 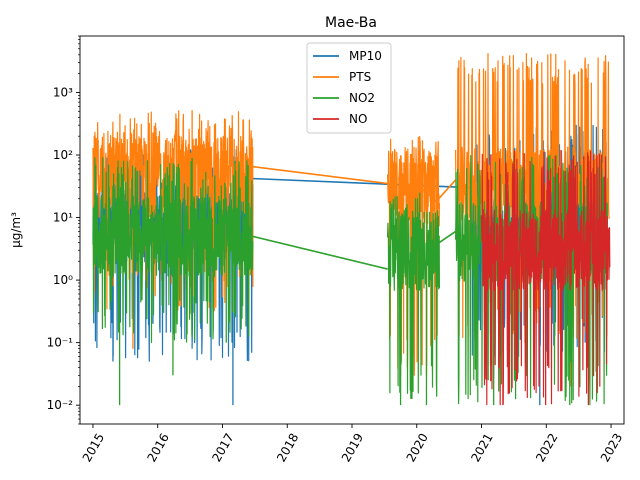 What do you see at coordinates (63, 218) in the screenshot?
I see `y-tick-label: 10¹` at bounding box center [63, 218].